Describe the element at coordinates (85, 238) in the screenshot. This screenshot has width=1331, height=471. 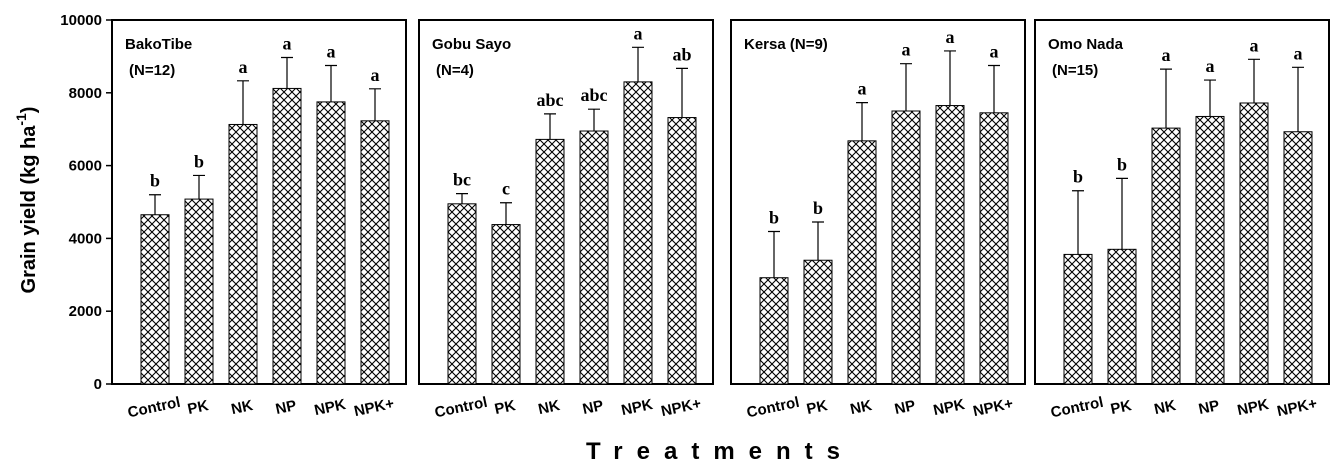
I see `y-tick-label: 4000` at that location.